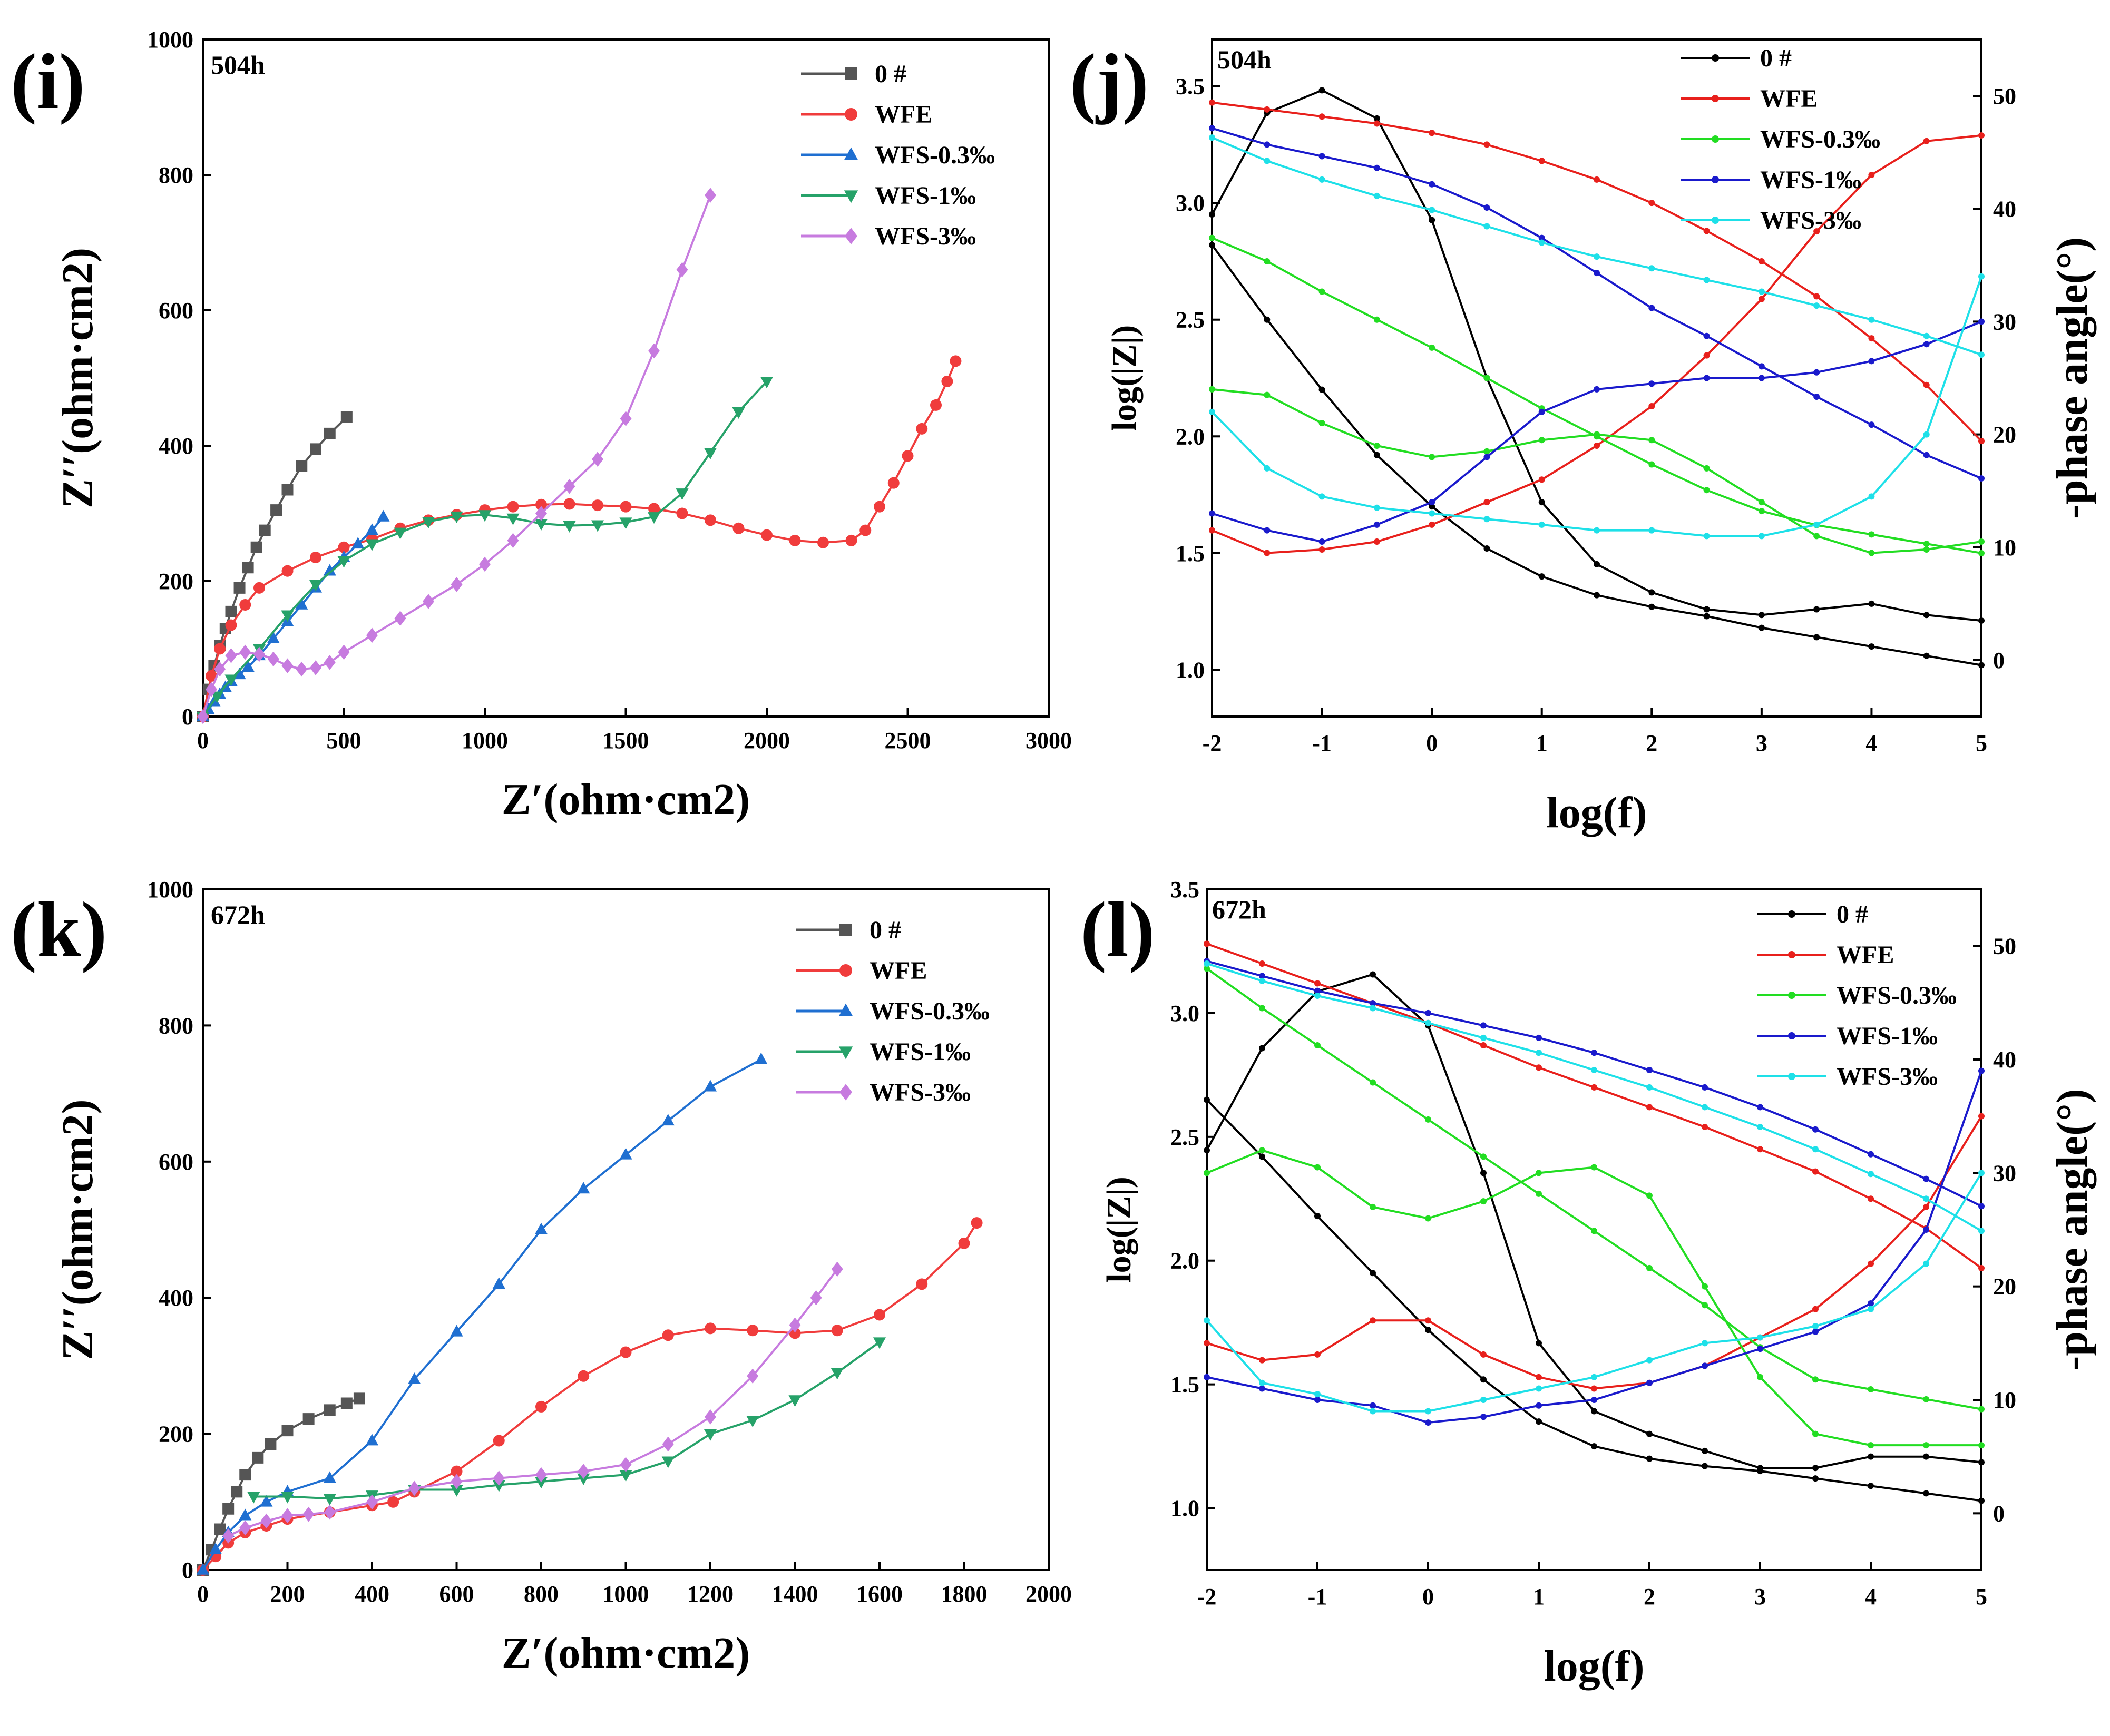 The height and width of the screenshot is (1736, 2110). Describe the element at coordinates (176, 1162) in the screenshot. I see `y-tick-label: 600` at that location.